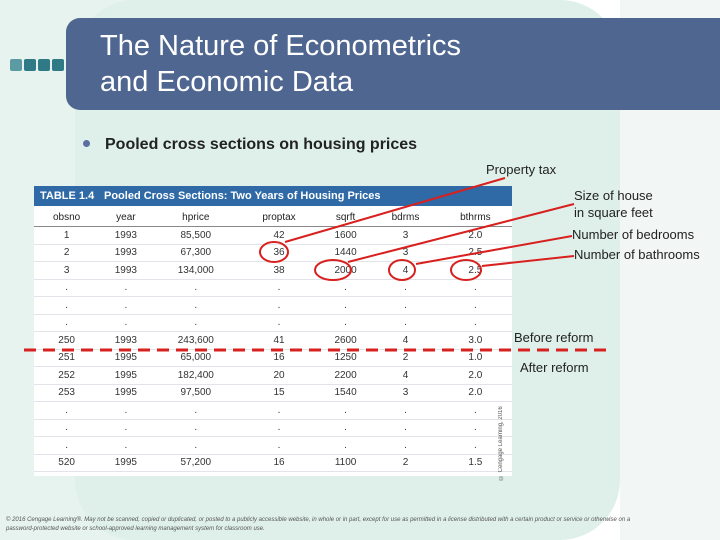  I want to click on table-cell: 16, so click(279, 358).